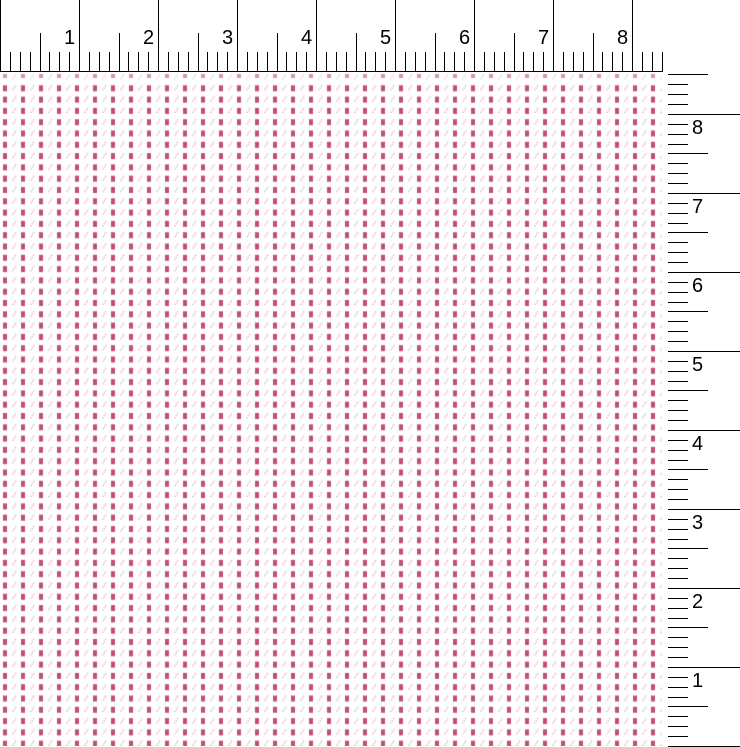 The image size is (740, 747). Describe the element at coordinates (698, 286) in the screenshot. I see `ruler-label: 6` at that location.